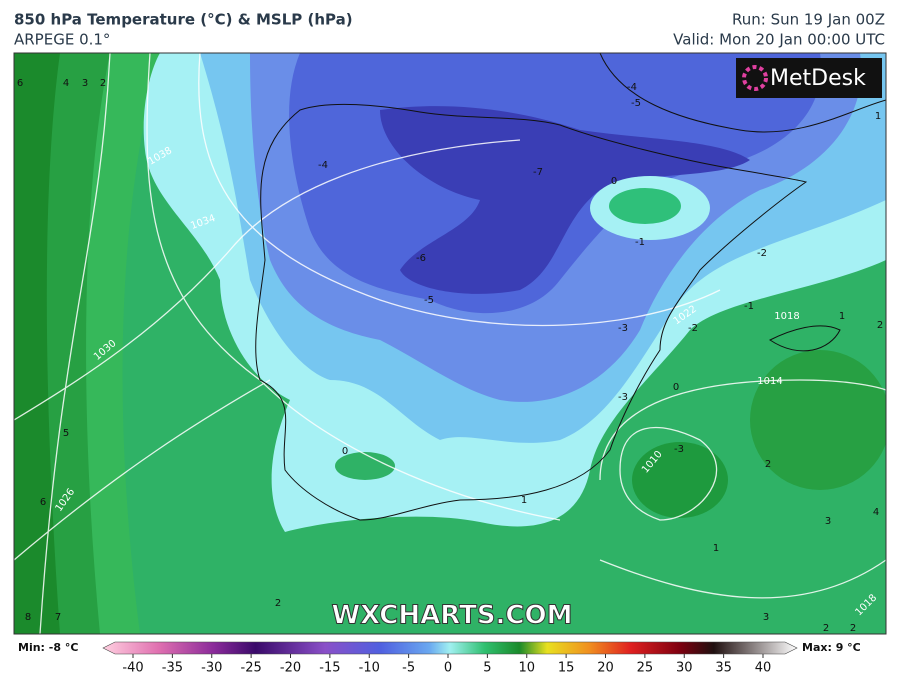 The height and width of the screenshot is (693, 900). What do you see at coordinates (526, 668) in the screenshot?
I see `colorbar-tick-label: 10` at bounding box center [526, 668].